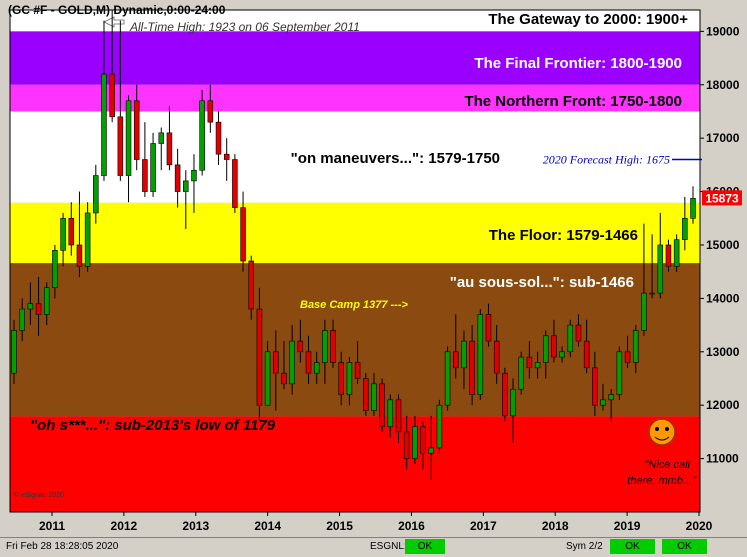 This screenshot has height=557, width=747. I want to click on ath-annotation: All-Time High: 1923 on 06 September 2011, so click(244, 27).